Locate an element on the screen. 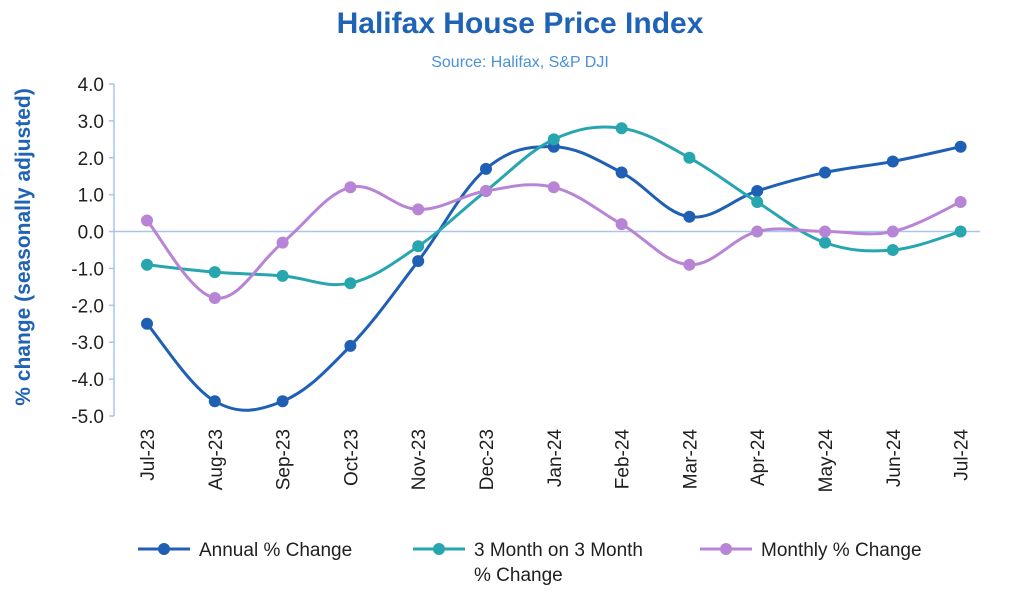 This screenshot has width=1024, height=596. legend-label: Annual % Change is located at coordinates (275, 550).